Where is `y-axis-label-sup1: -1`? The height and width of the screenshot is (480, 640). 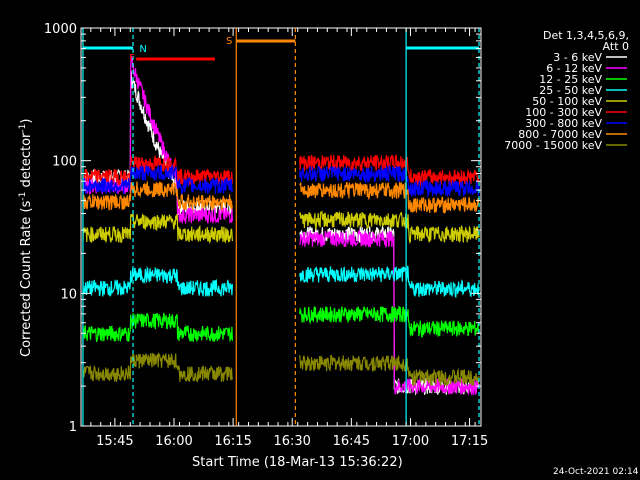 y-axis-label-sup1: -1 is located at coordinates (23, 196).